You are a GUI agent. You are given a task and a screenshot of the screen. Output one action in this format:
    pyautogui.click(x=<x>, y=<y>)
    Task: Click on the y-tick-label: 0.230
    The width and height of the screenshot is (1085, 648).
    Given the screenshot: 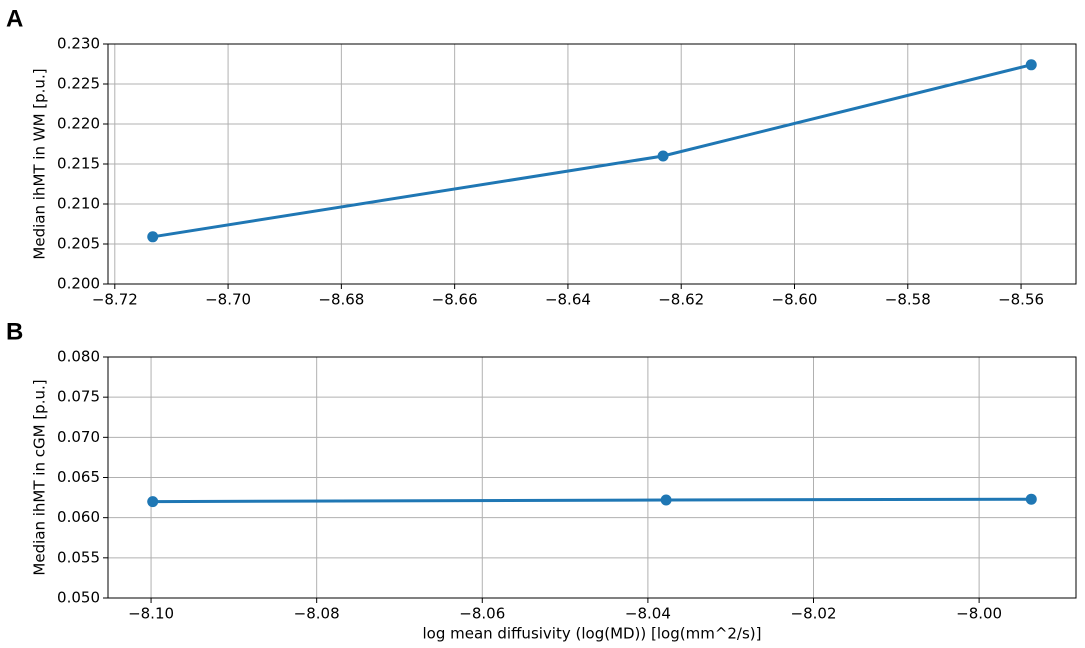 What is the action you would take?
    pyautogui.click(x=78, y=44)
    